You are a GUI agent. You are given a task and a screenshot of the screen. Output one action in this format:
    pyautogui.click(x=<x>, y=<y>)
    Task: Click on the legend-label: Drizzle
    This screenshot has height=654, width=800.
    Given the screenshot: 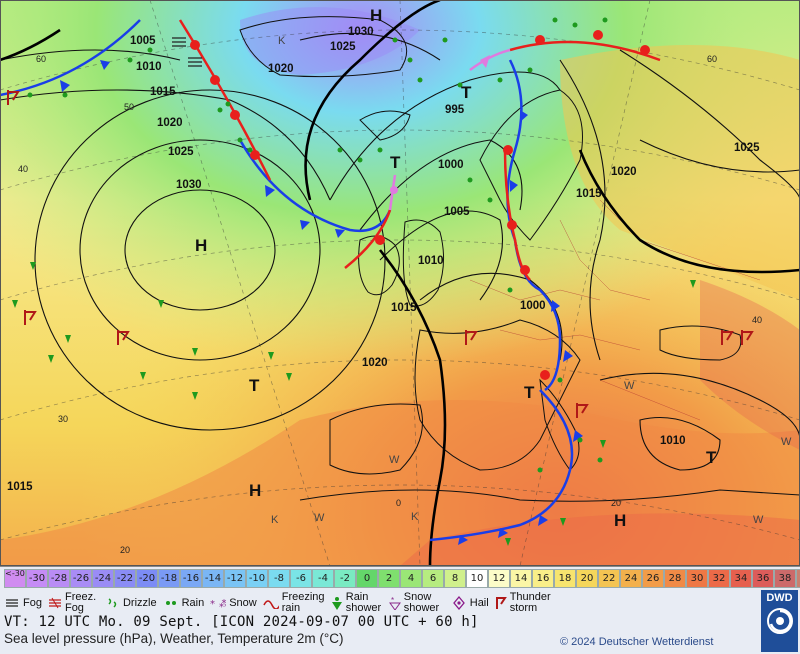 What is the action you would take?
    pyautogui.click(x=139, y=602)
    